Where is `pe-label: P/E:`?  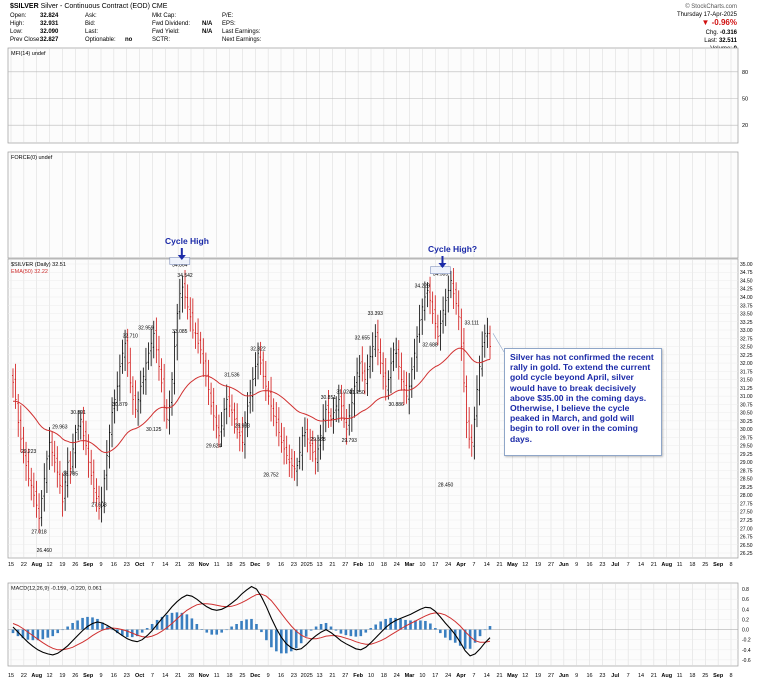
pe-label: P/E: is located at coordinates (228, 16).